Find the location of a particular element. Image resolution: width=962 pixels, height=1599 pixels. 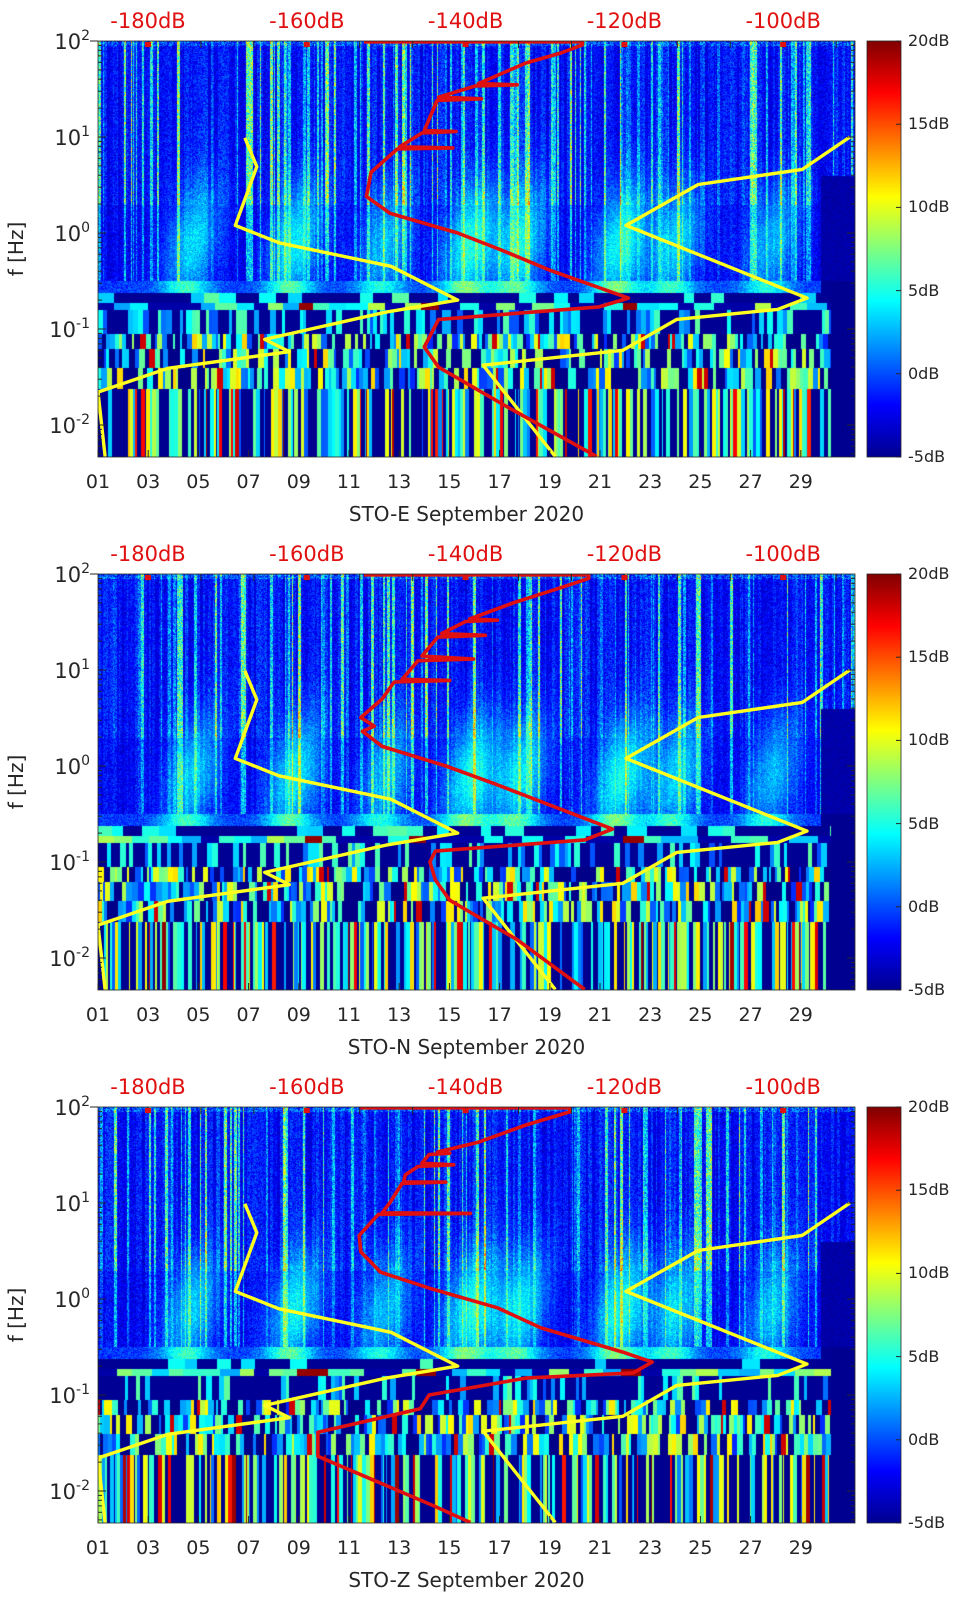

median-line is located at coordinates (485, 1315).